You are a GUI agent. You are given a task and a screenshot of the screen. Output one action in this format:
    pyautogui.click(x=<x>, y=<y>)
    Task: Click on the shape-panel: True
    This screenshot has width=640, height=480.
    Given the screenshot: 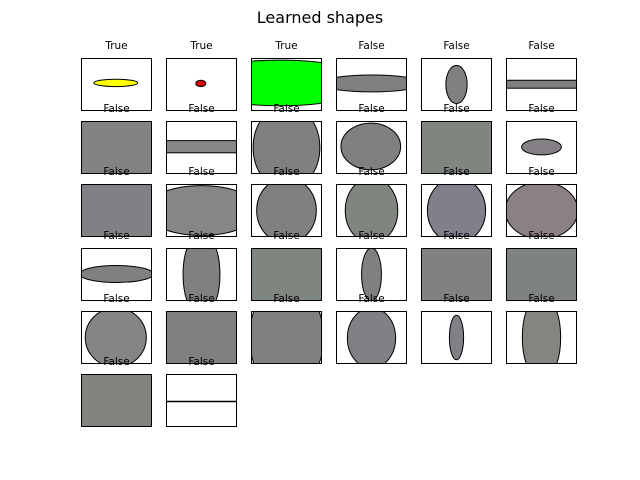 What is the action you would take?
    pyautogui.click(x=201, y=75)
    